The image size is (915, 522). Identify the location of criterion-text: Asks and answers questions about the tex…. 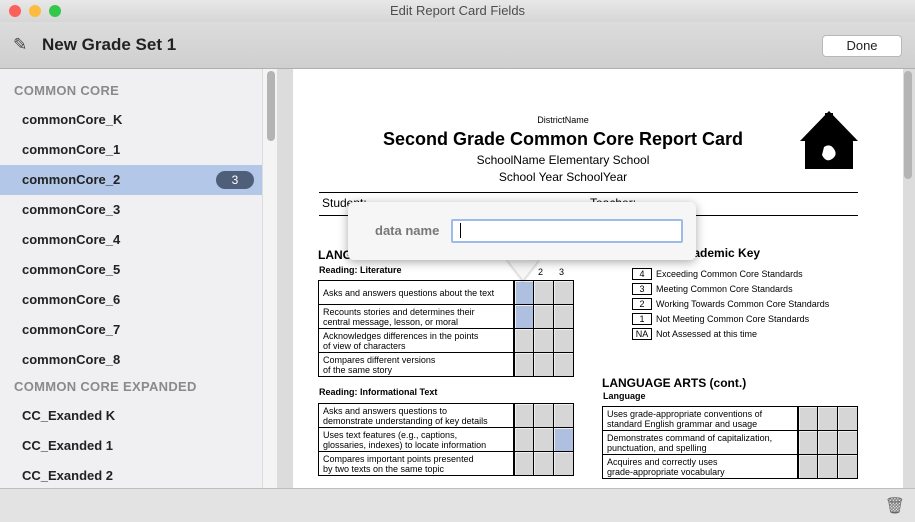
(416, 292).